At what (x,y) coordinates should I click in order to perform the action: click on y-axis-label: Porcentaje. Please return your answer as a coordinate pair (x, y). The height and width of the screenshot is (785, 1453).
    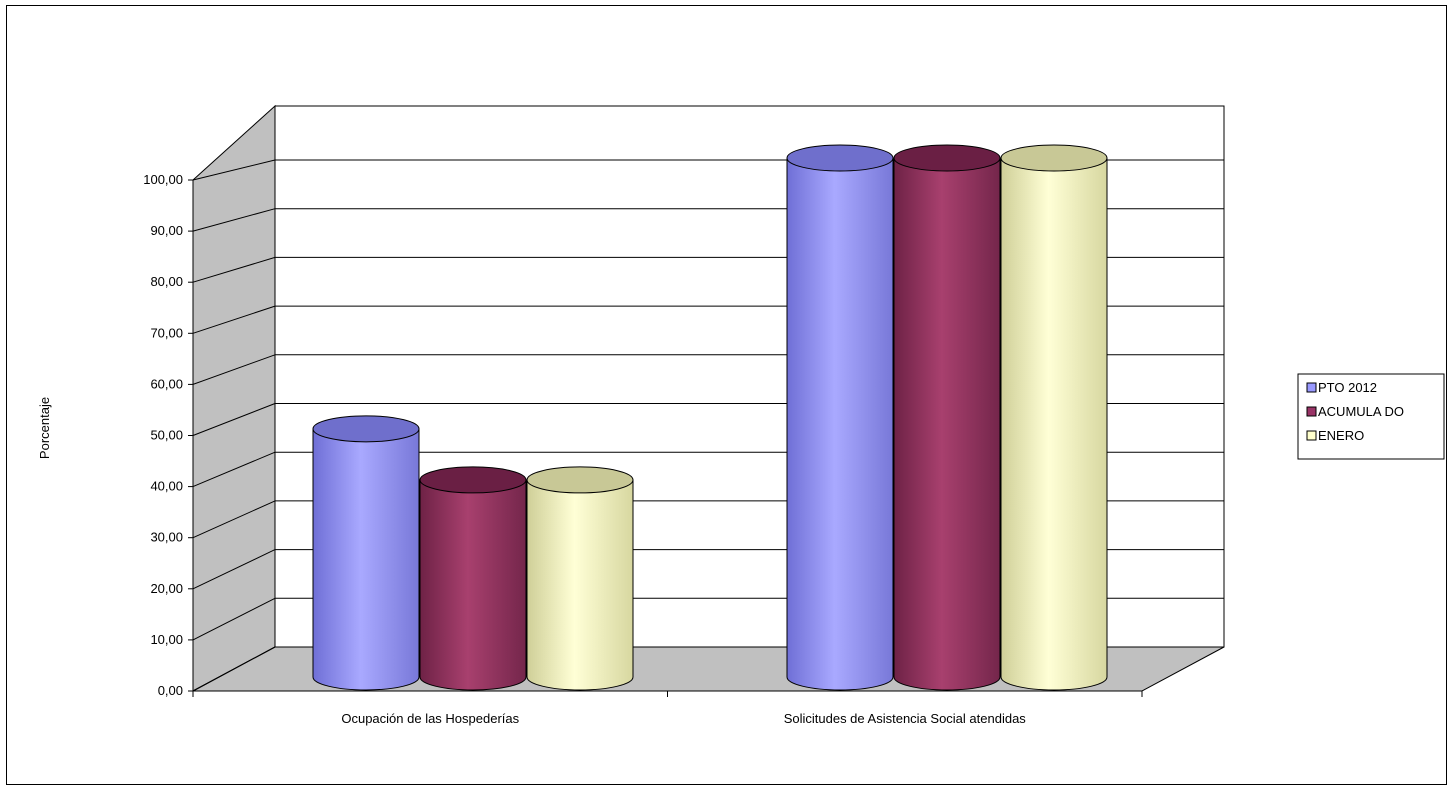
    Looking at the image, I should click on (44, 428).